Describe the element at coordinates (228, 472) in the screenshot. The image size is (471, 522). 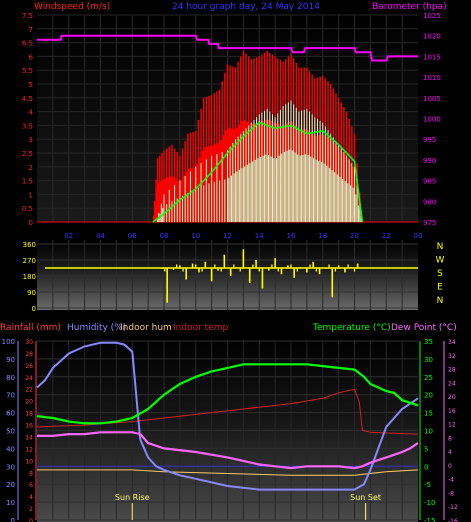
I see `indoor-humidity-line` at that location.